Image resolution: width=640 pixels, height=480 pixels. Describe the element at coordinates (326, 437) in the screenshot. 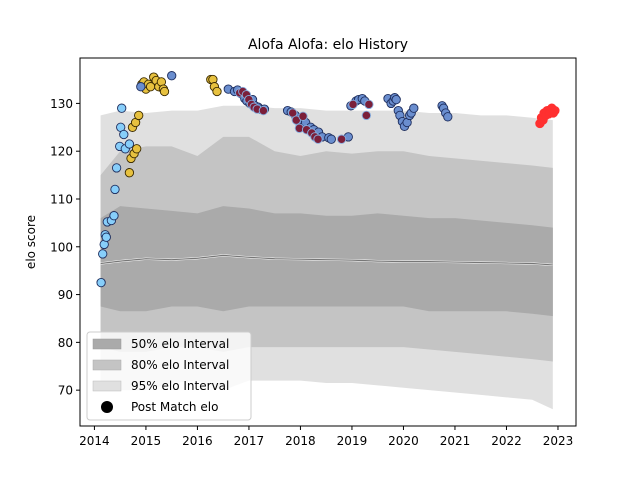

I see `x-axis: 2014 2015 2016 2017 2018 2019 2020 2021 2022 2023` at that location.